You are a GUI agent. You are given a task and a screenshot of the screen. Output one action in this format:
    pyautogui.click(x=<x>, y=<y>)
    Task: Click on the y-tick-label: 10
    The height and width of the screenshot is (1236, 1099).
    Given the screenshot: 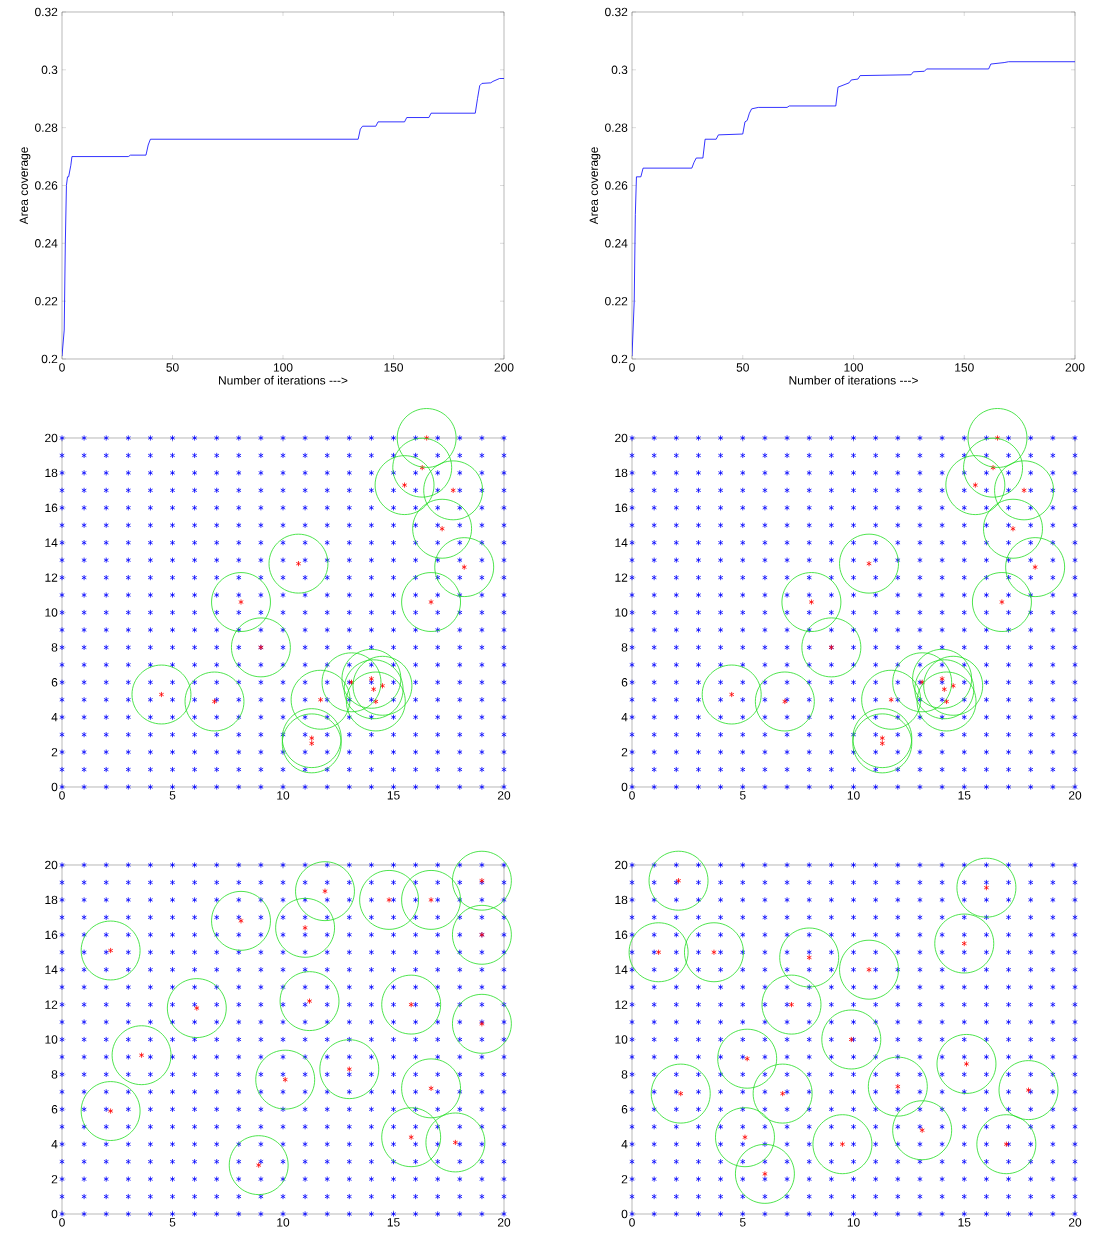 What is the action you would take?
    pyautogui.click(x=51, y=1039)
    